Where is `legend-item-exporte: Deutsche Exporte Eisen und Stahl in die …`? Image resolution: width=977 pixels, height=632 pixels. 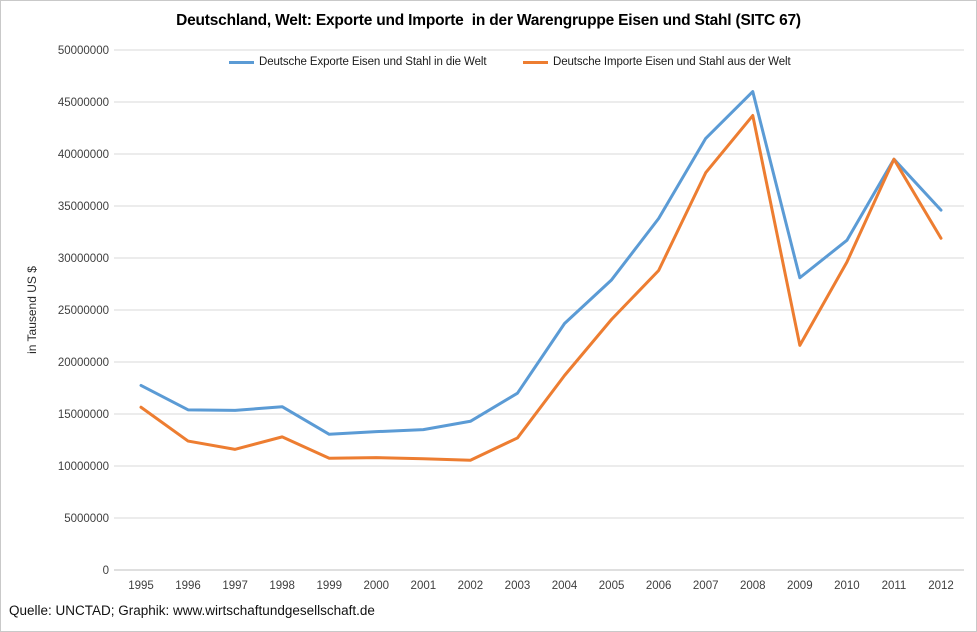
legend-item-exporte: Deutsche Exporte Eisen und Stahl in die … is located at coordinates (358, 62).